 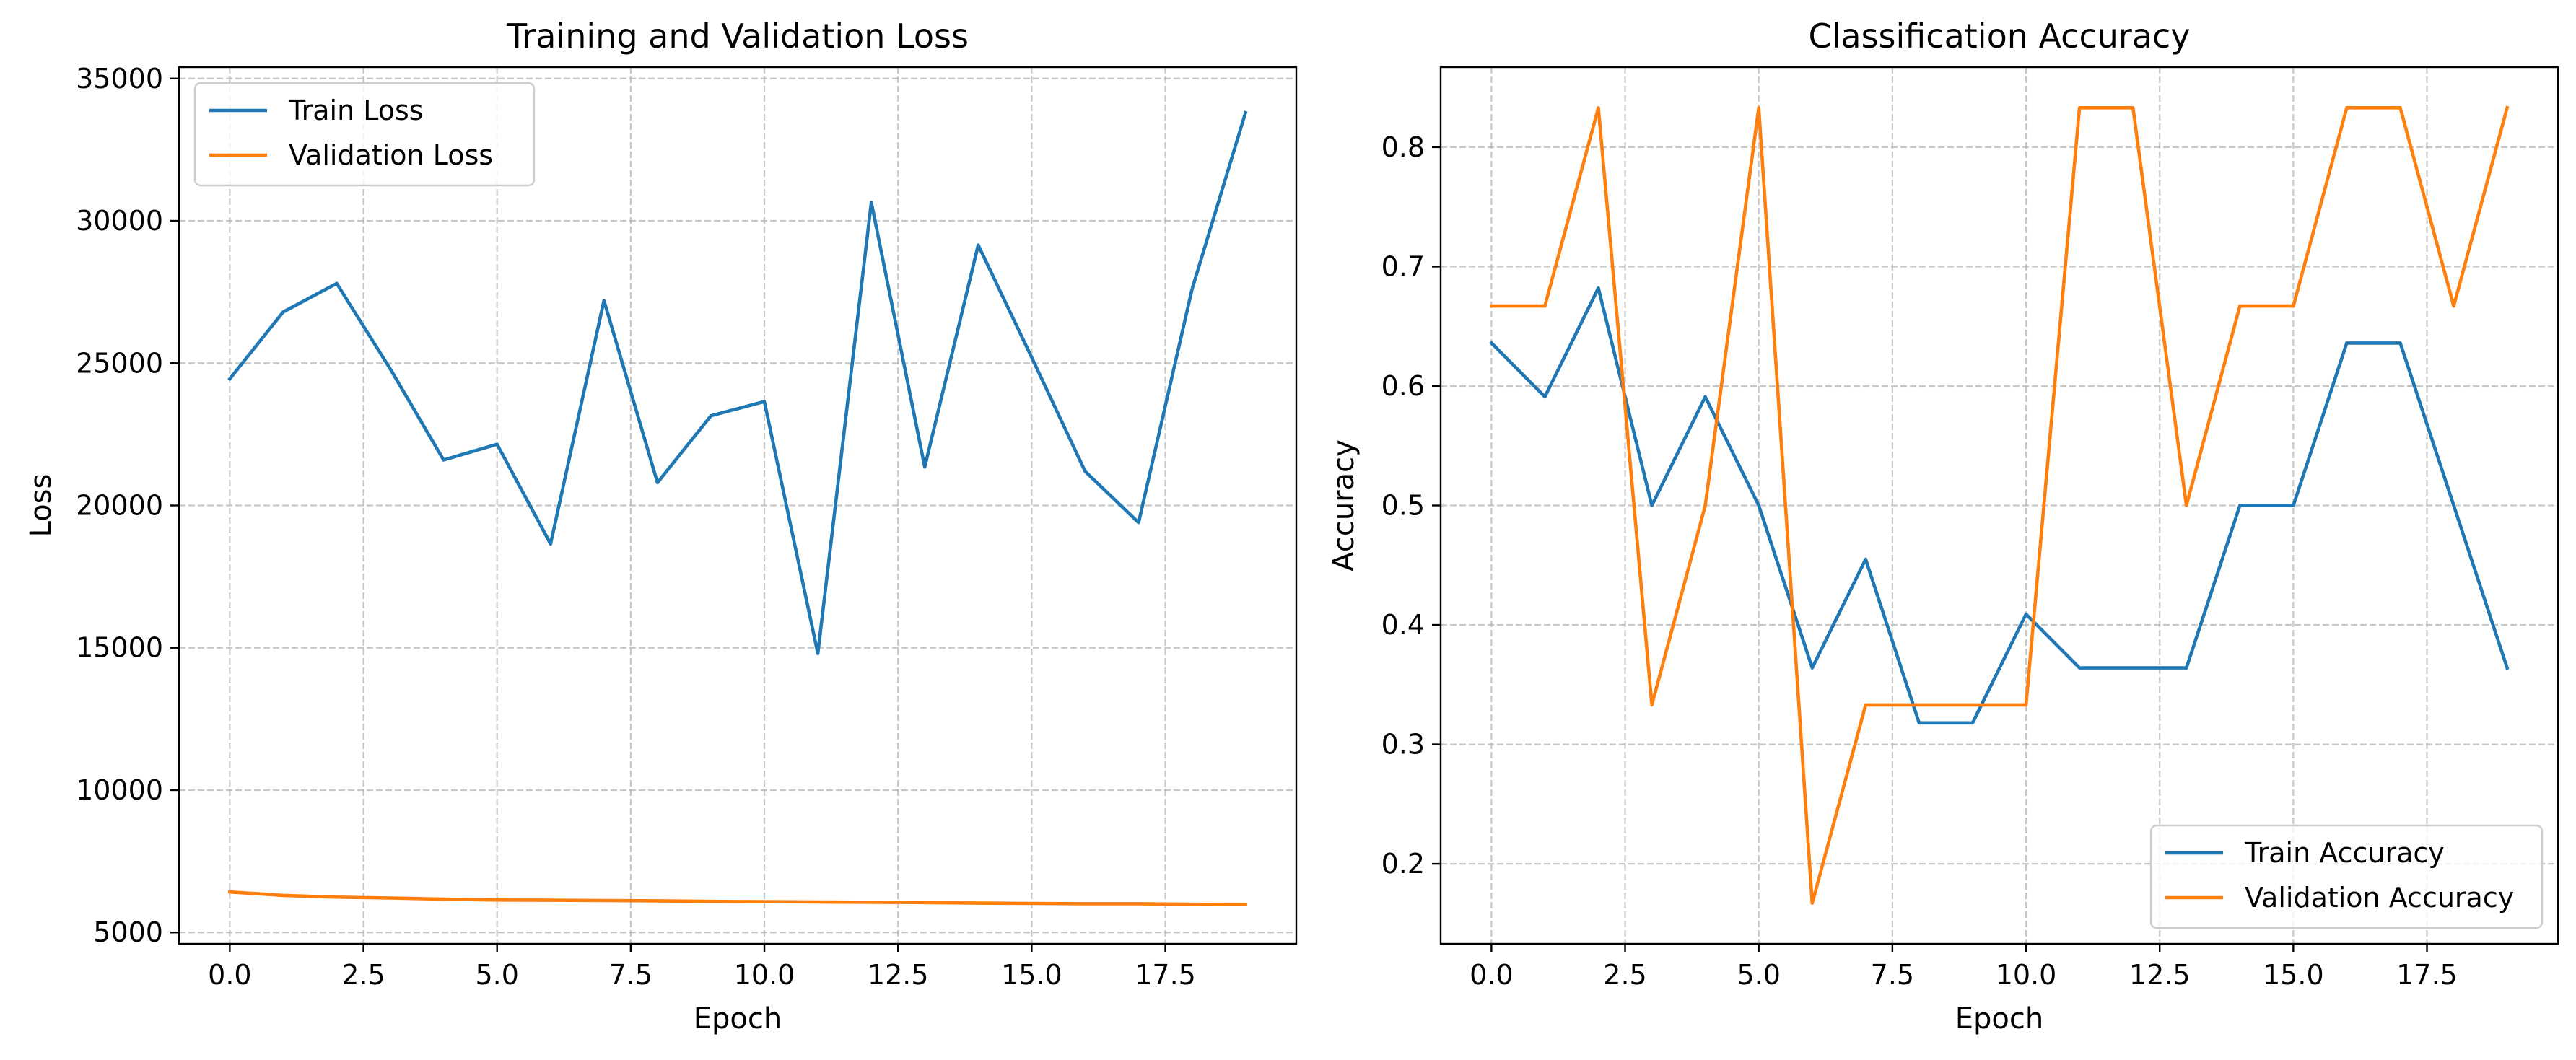 What do you see at coordinates (1403, 625) in the screenshot?
I see `y-tick-label: 0.4` at bounding box center [1403, 625].